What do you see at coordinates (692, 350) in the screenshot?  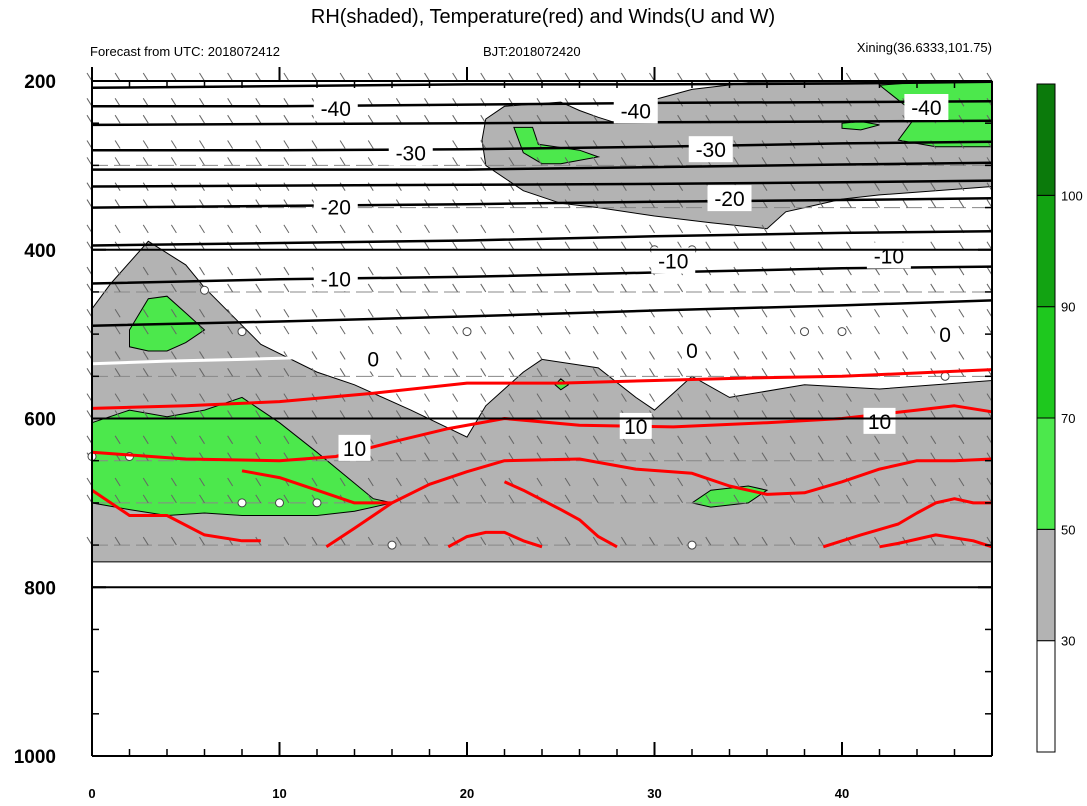 I see `contour-label-bg` at bounding box center [692, 350].